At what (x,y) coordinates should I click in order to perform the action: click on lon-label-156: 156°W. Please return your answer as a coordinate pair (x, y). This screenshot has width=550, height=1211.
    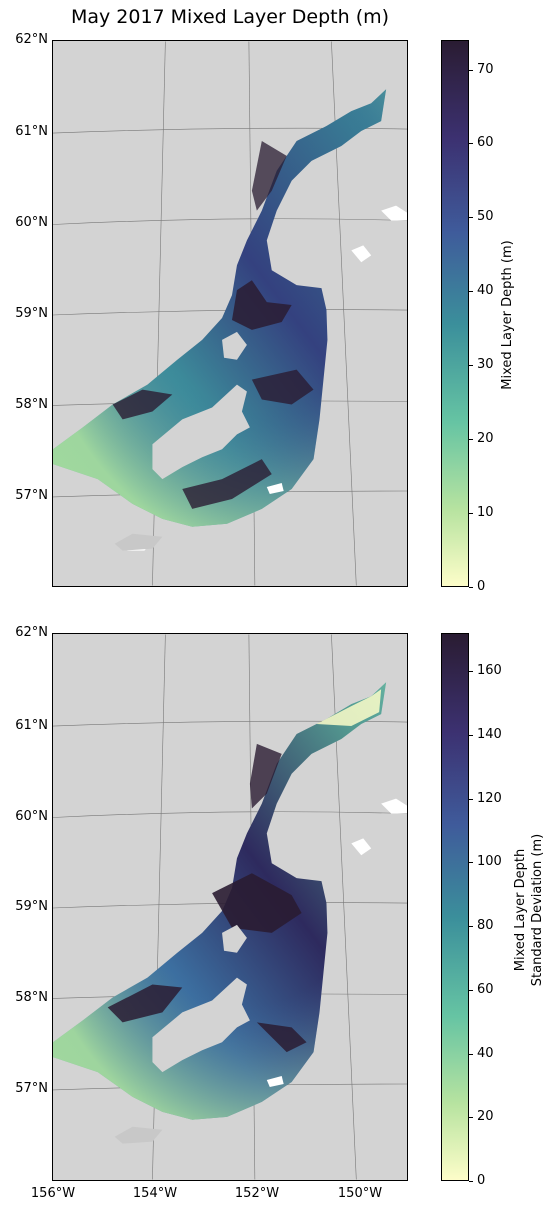
    Looking at the image, I should click on (53, 1193).